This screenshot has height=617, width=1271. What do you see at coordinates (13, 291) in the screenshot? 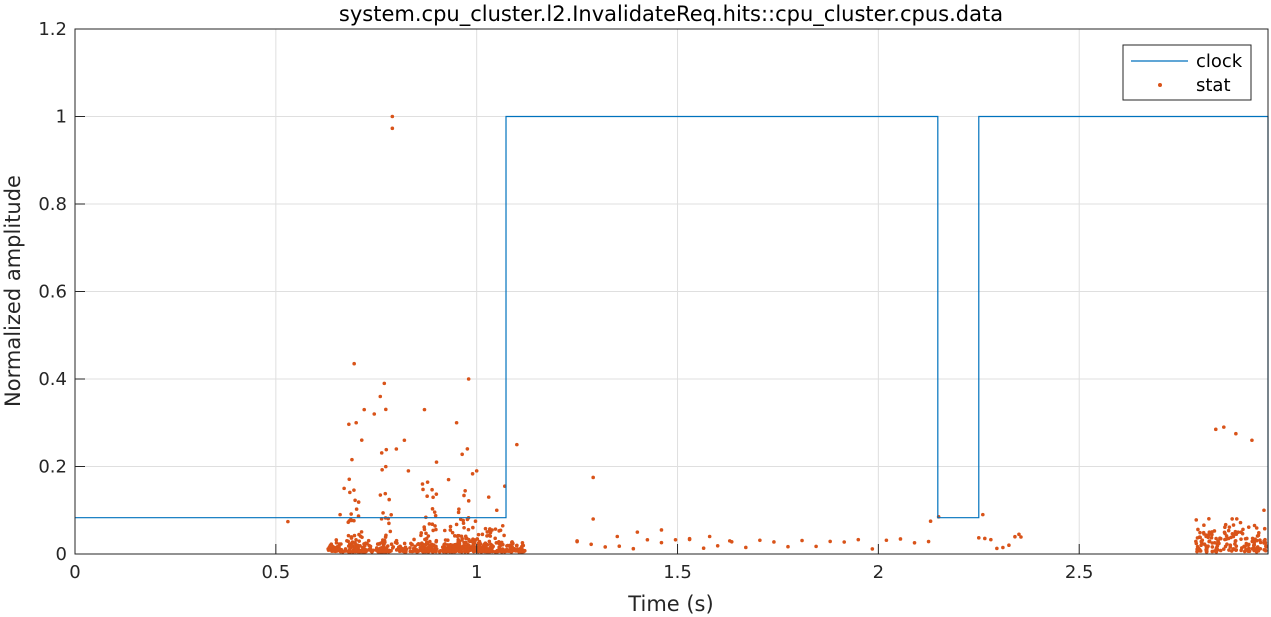
I see `y-axis-label: Normalized amplitude` at bounding box center [13, 291].